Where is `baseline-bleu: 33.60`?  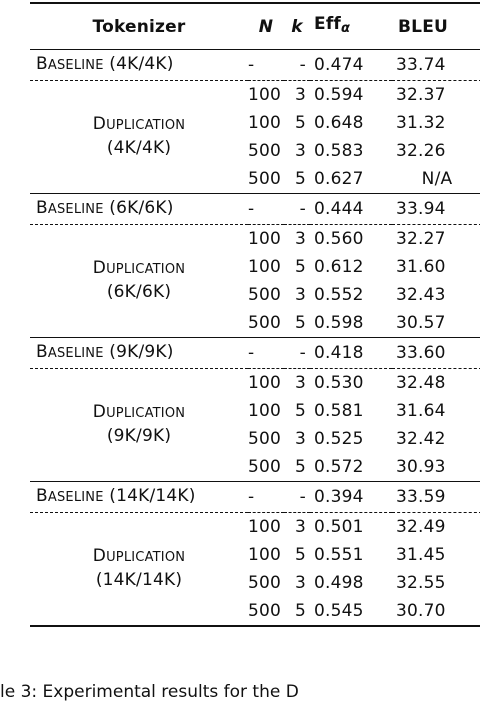
baseline-bleu: 33.60 is located at coordinates (436, 353).